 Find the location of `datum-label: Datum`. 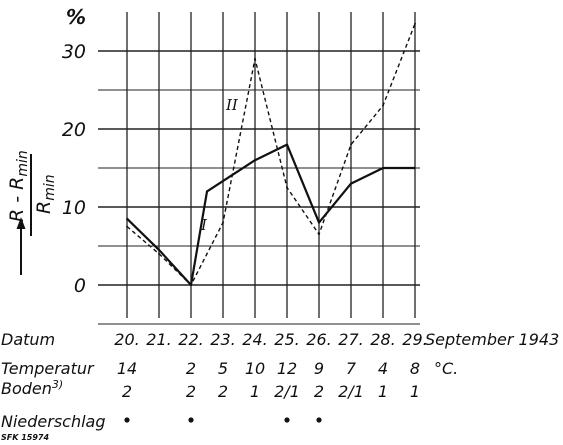

datum-label: Datum is located at coordinates (28, 339).